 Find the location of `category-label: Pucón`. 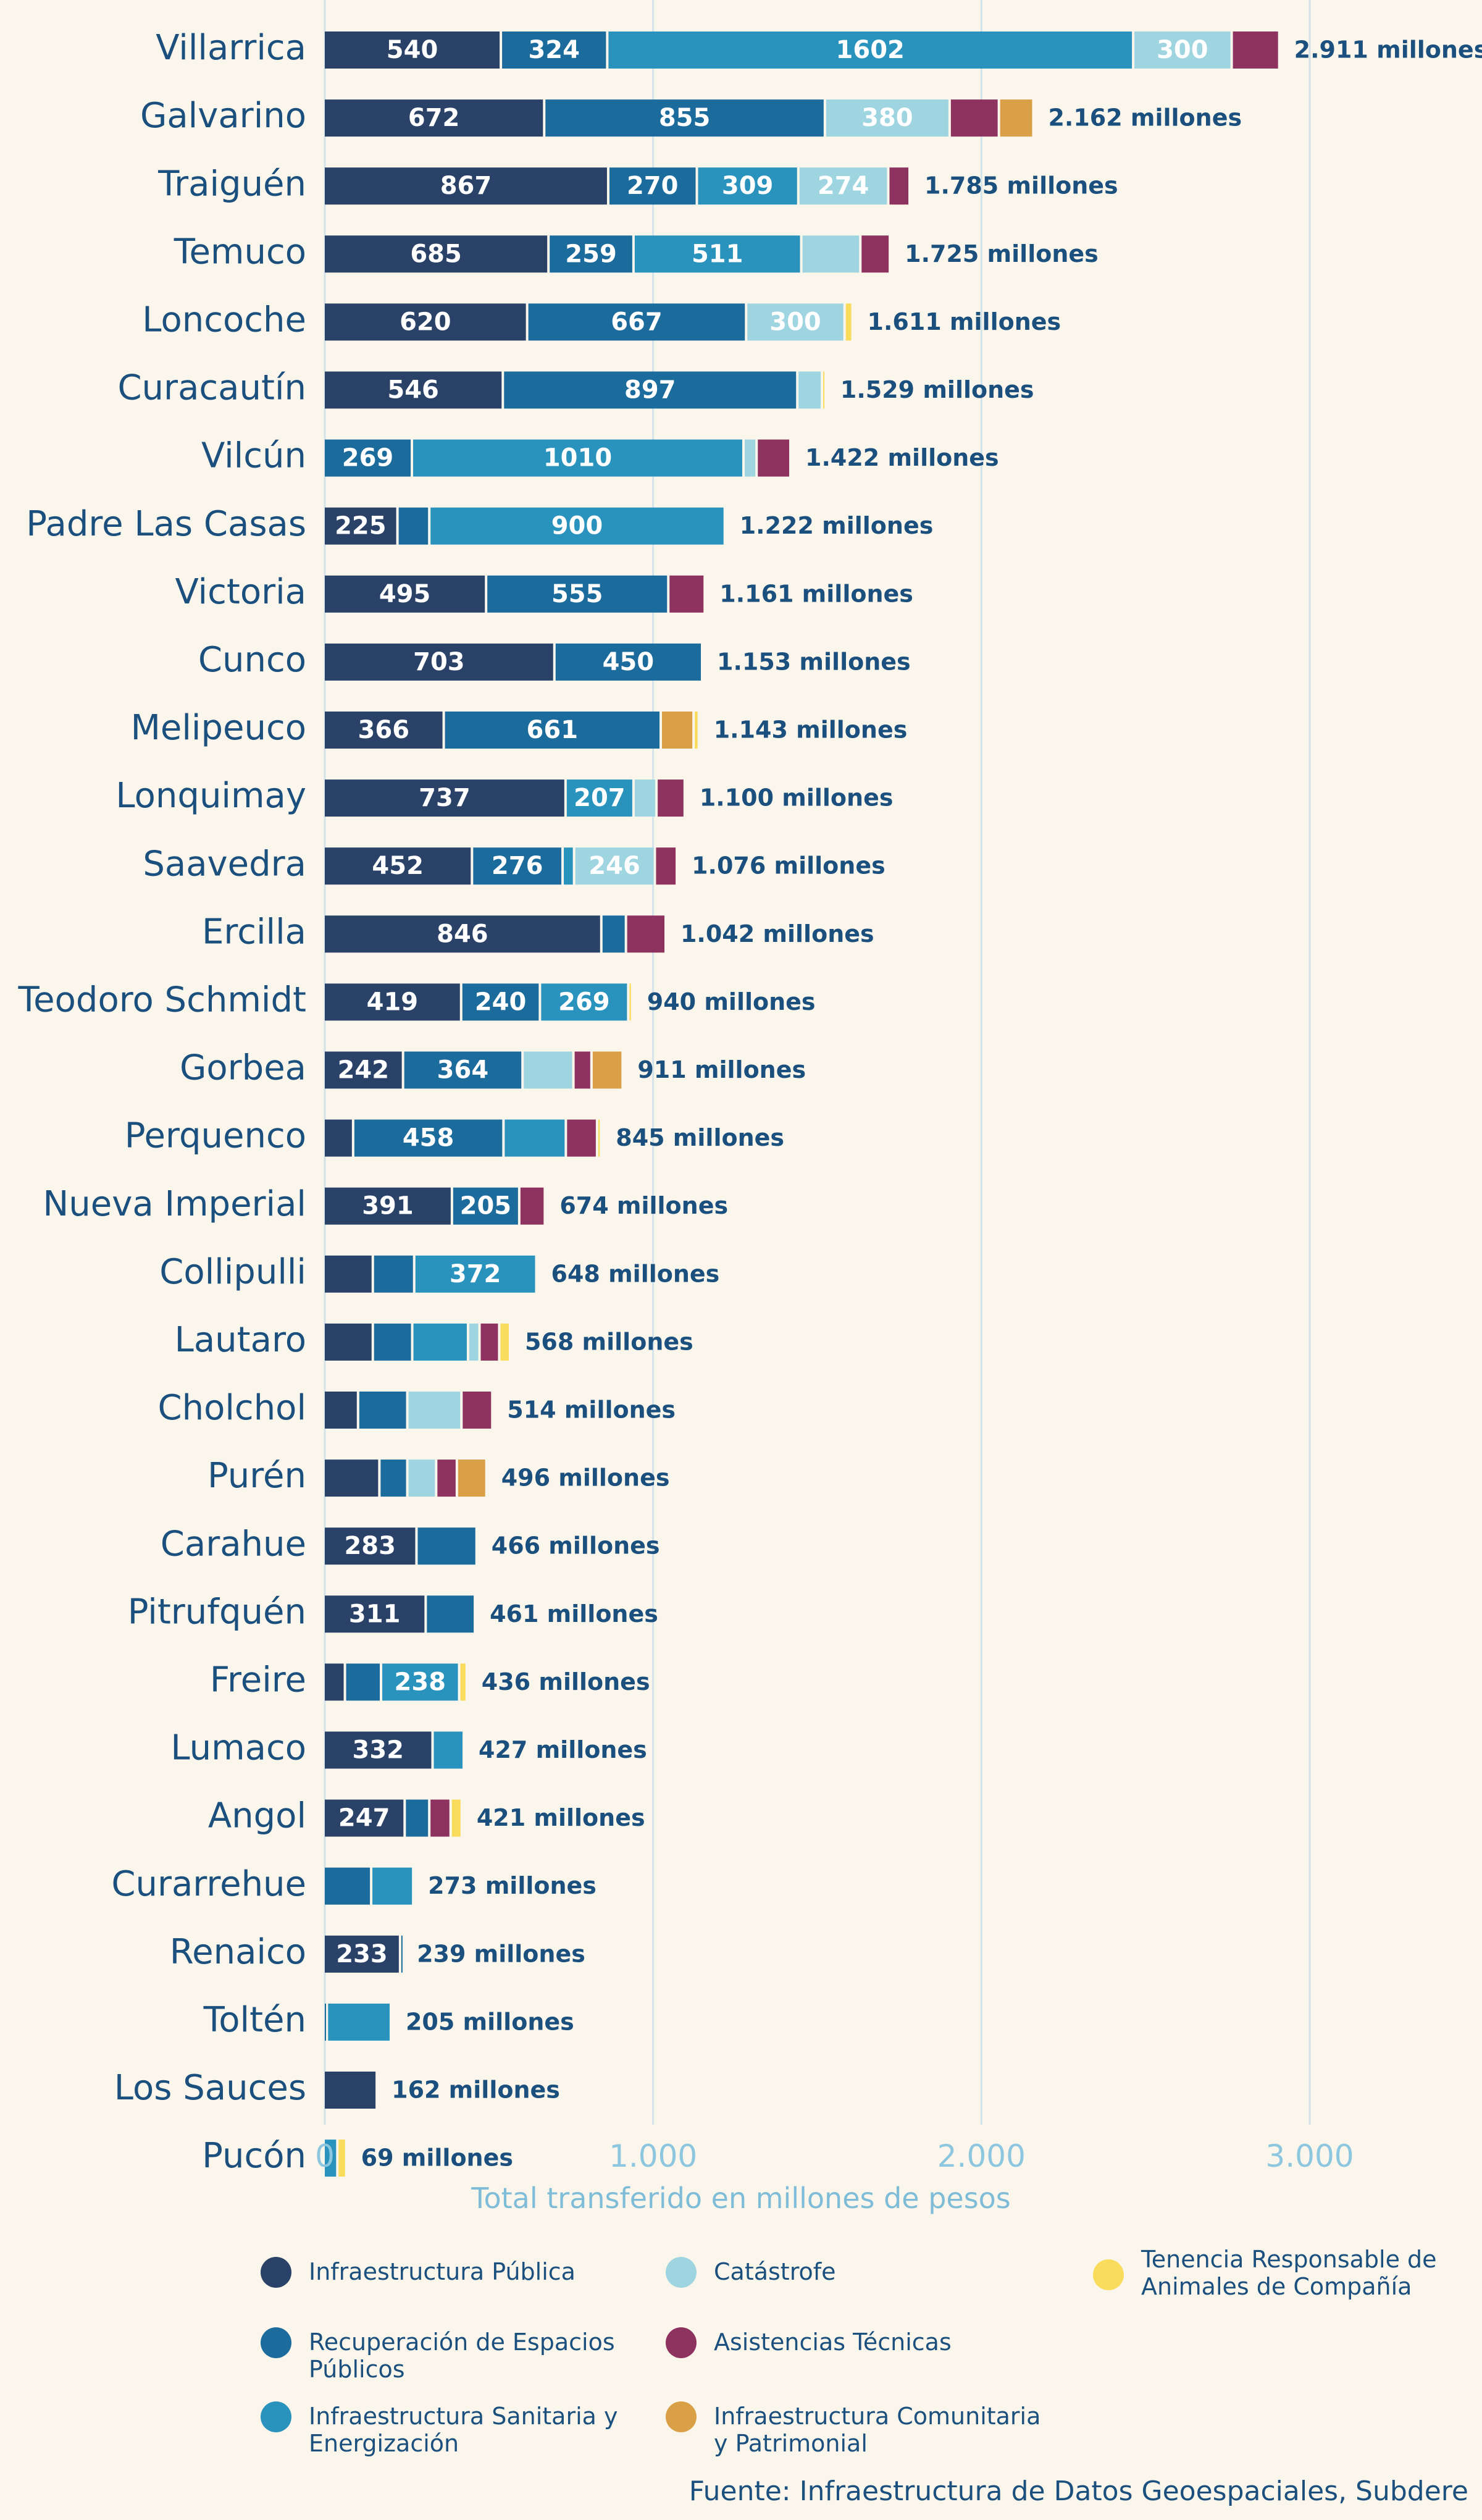

category-label: Pucón is located at coordinates (254, 2156).